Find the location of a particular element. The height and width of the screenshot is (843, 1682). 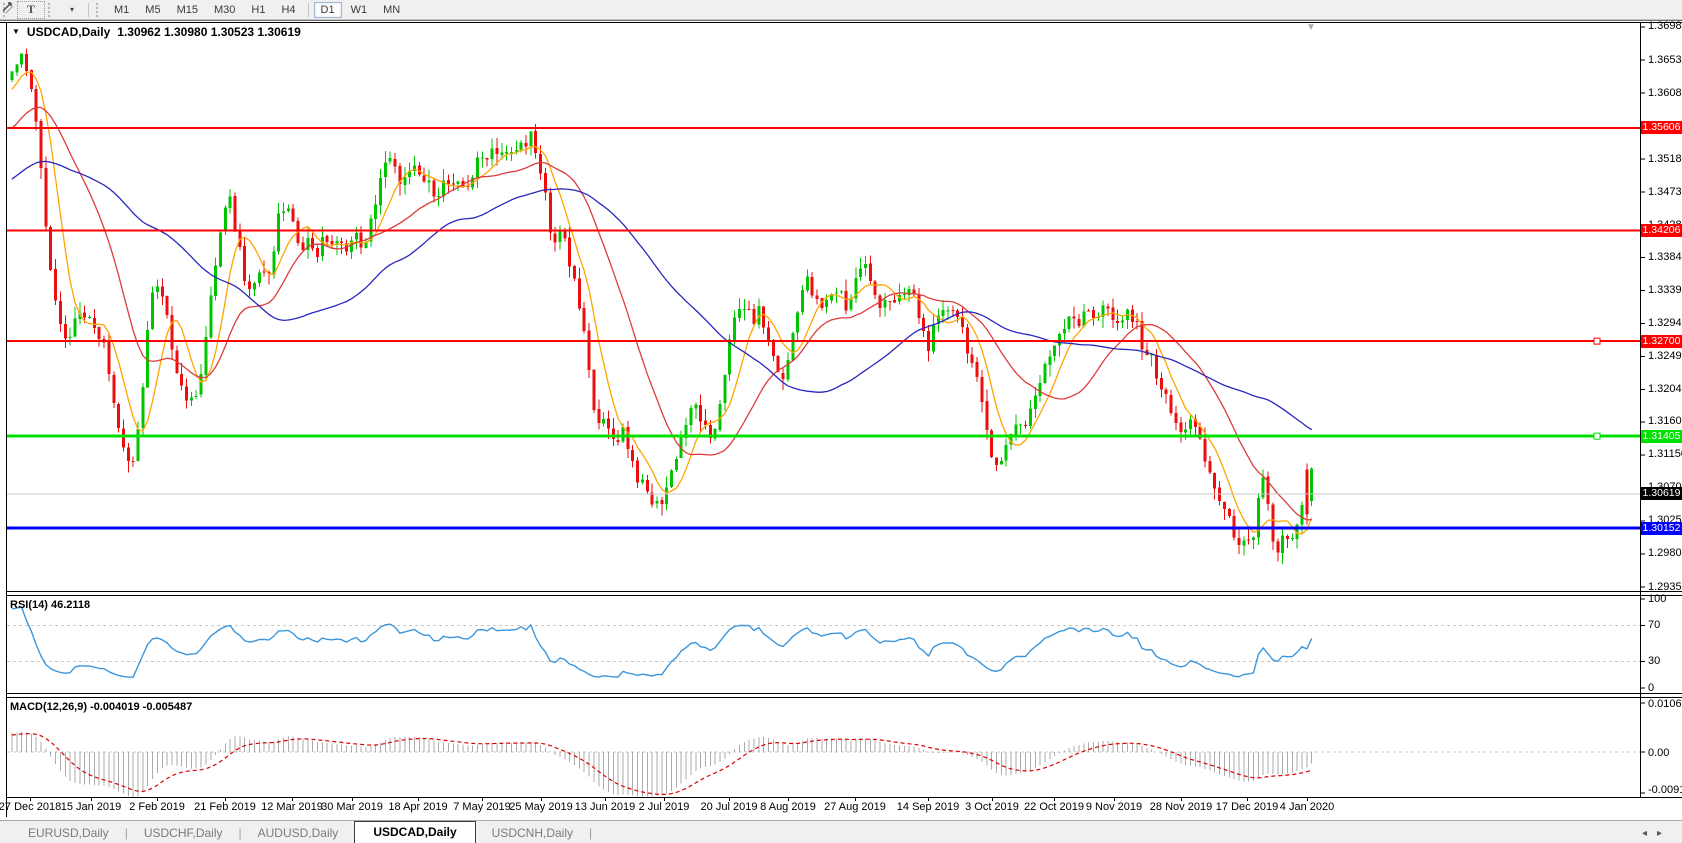

timeframe-button-h1: H1 is located at coordinates (258, 9).